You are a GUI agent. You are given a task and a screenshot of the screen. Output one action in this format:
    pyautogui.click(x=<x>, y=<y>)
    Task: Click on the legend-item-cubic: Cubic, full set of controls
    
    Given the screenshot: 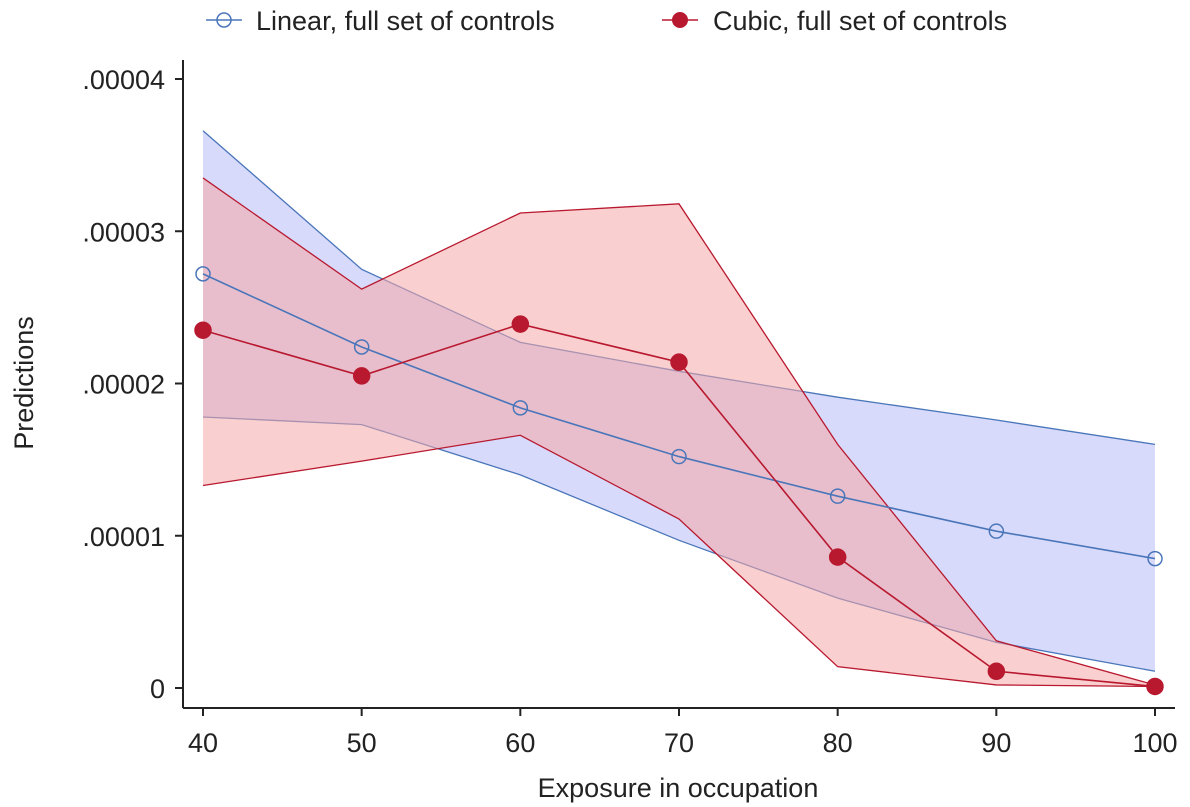 What is the action you would take?
    pyautogui.click(x=834, y=21)
    